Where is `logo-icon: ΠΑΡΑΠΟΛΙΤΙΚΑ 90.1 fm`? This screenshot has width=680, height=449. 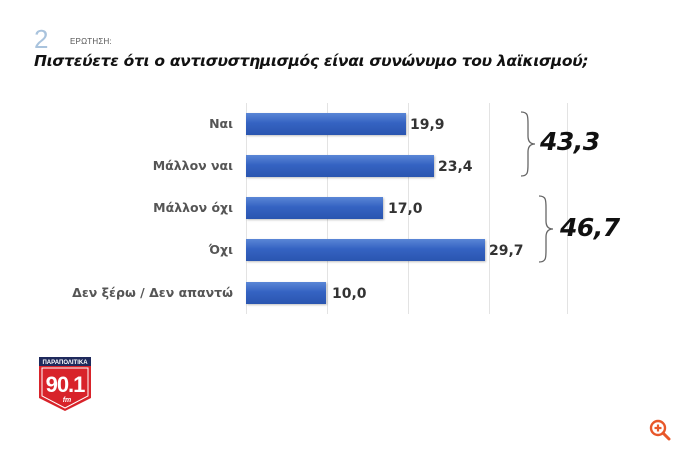 logo-icon: ΠΑΡΑΠΟΛΙΤΙΚΑ 90.1 fm is located at coordinates (65, 384).